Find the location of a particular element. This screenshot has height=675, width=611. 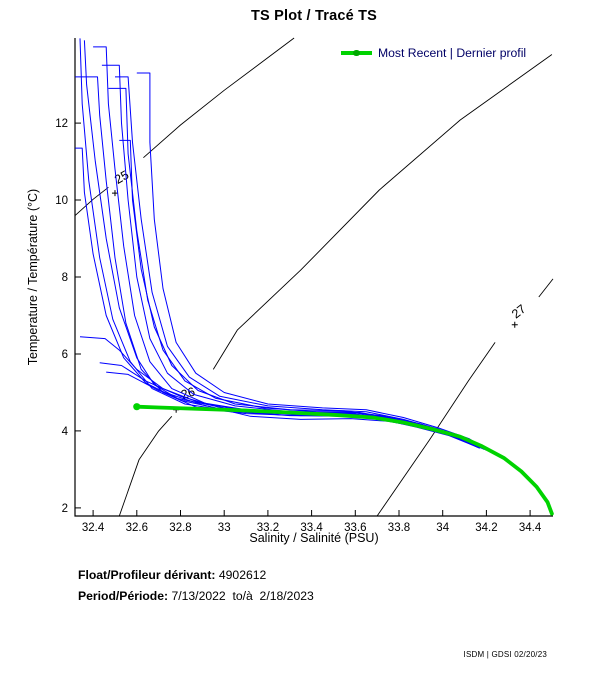

x-tick-label: 32.8 is located at coordinates (180, 528).